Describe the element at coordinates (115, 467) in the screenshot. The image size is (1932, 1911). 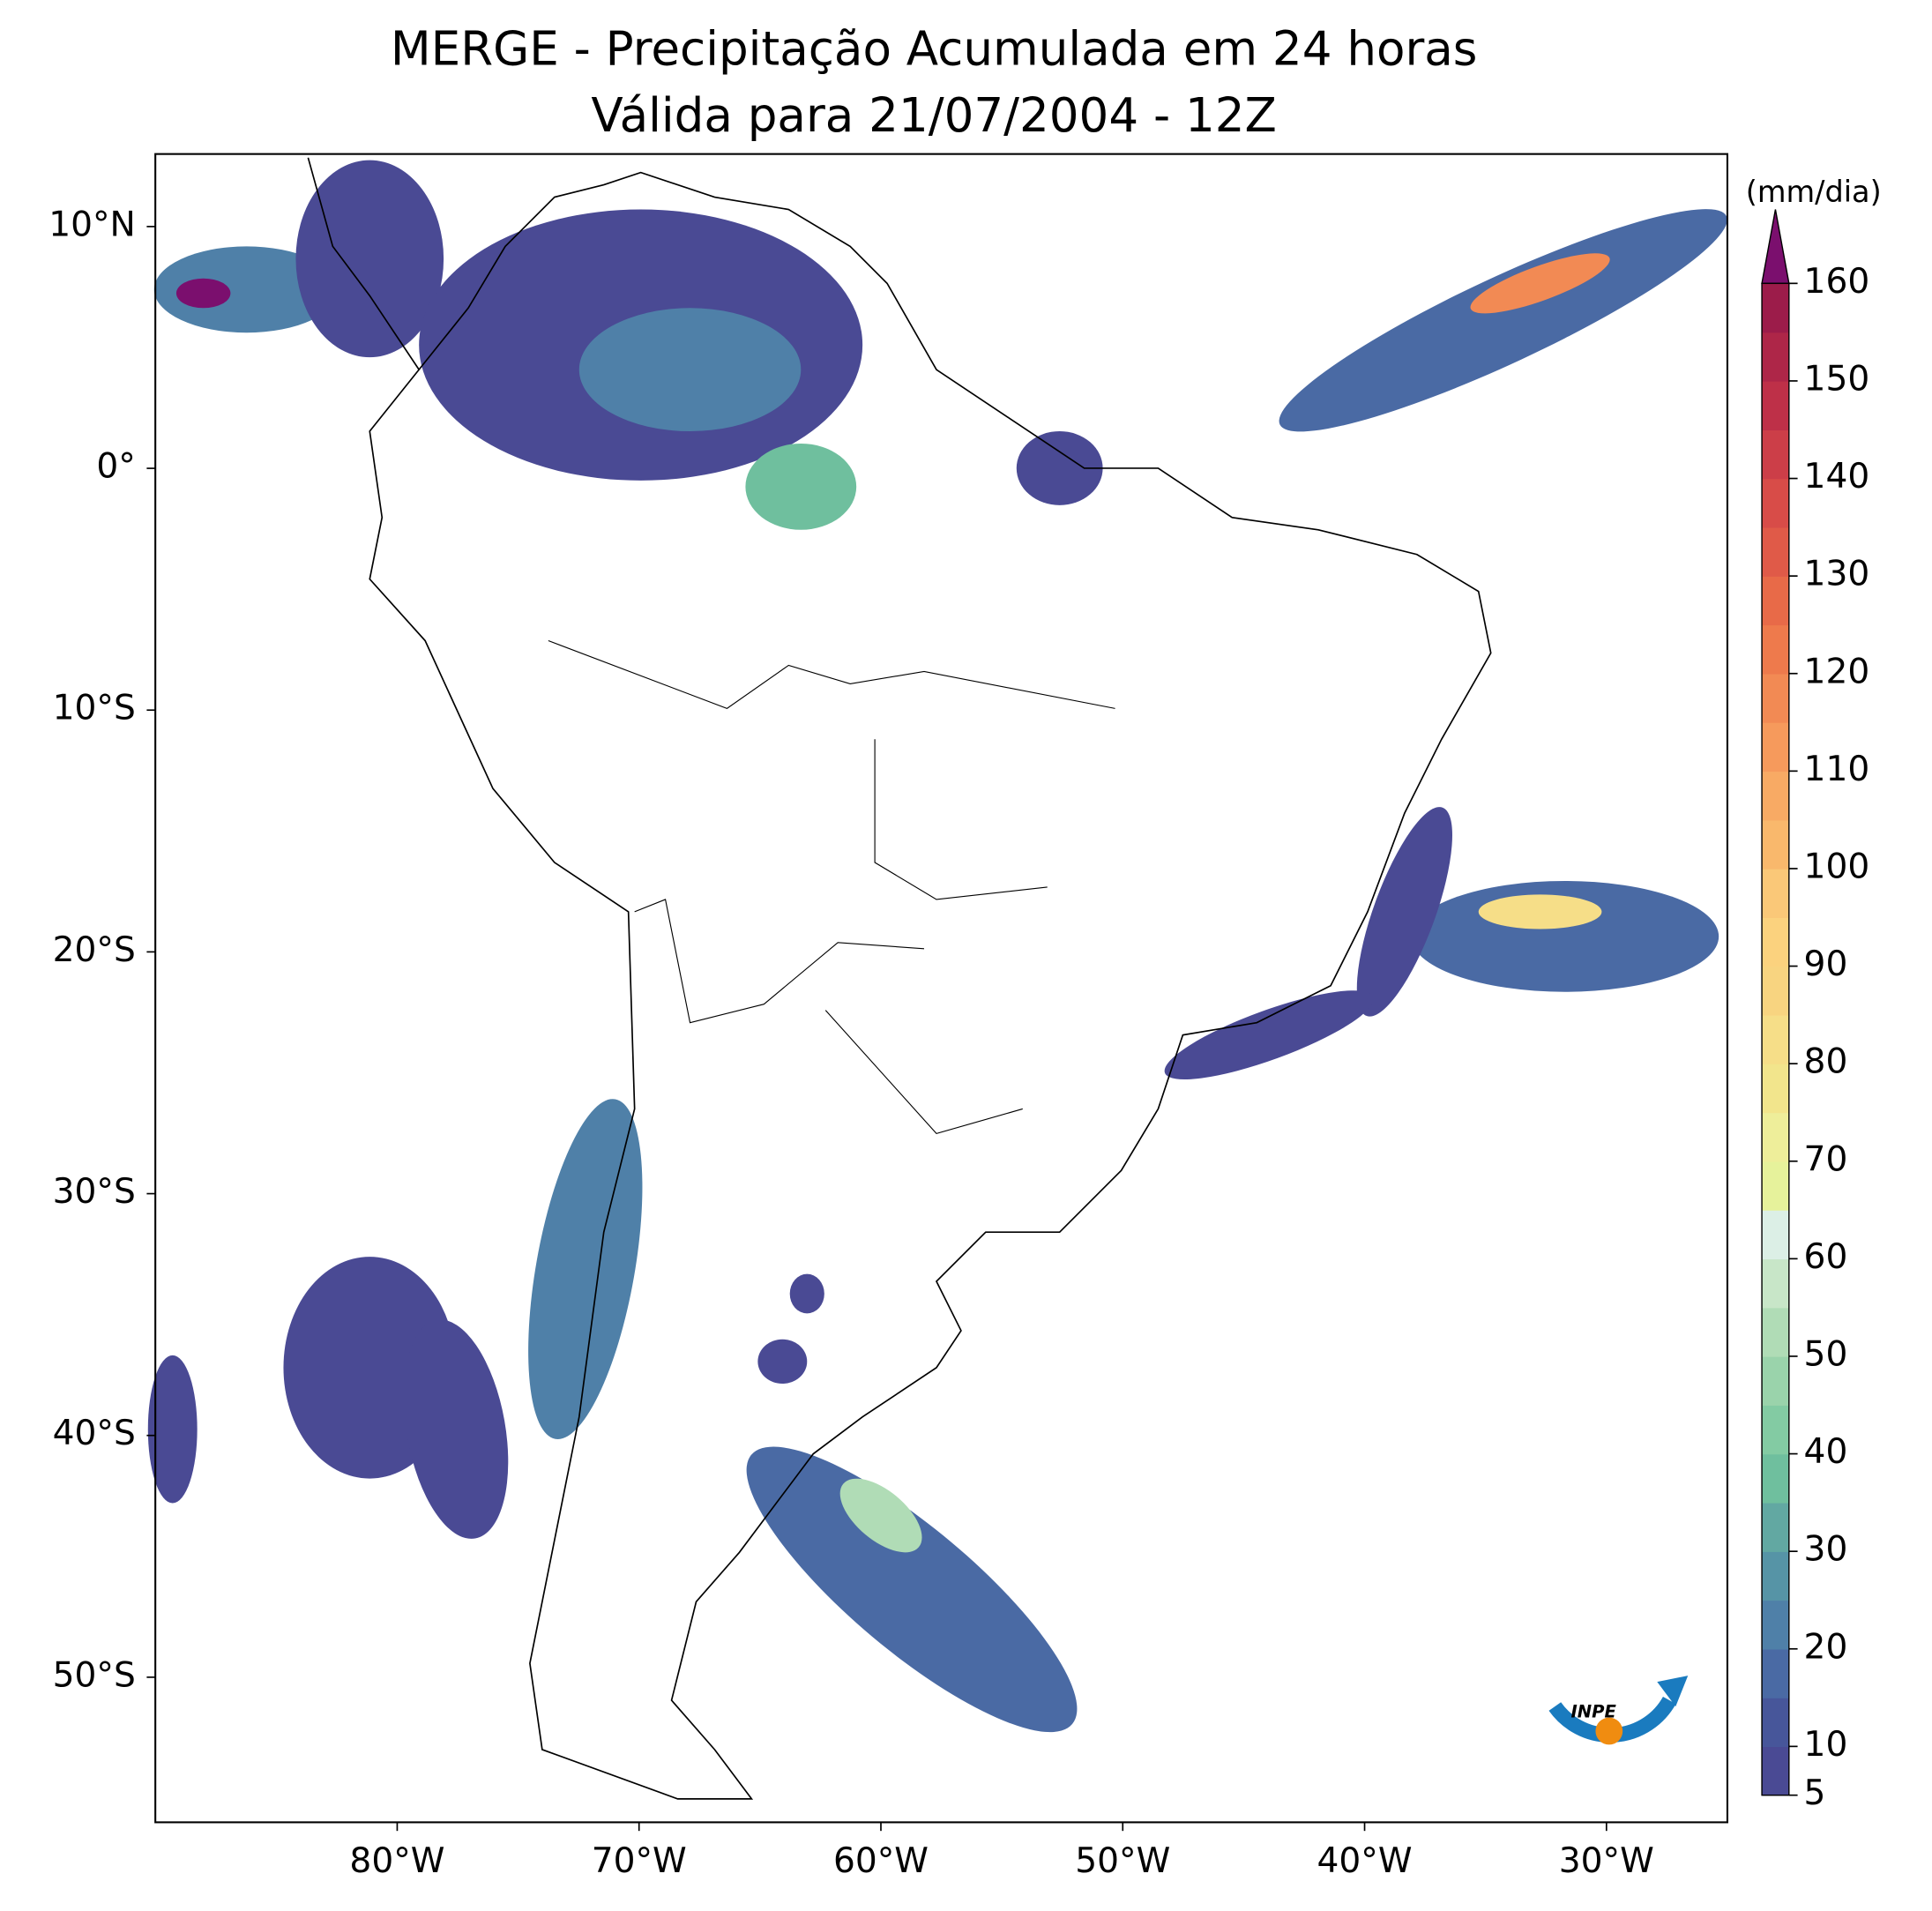
I see `y-tick-label: 0°` at that location.